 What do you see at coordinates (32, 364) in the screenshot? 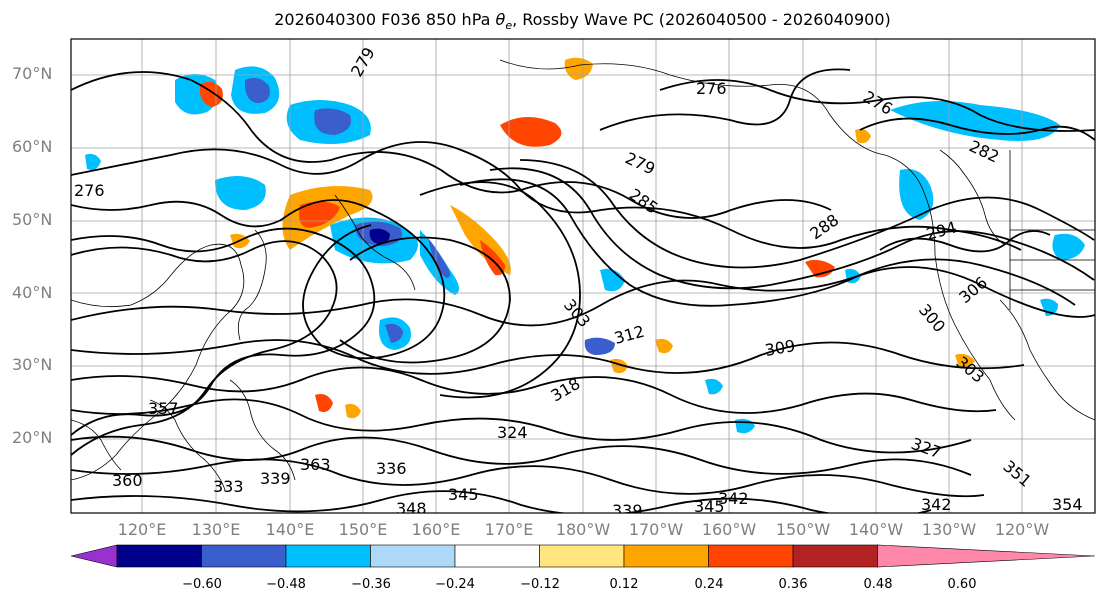
I see `lat-label-30n: 30°N` at bounding box center [32, 364].